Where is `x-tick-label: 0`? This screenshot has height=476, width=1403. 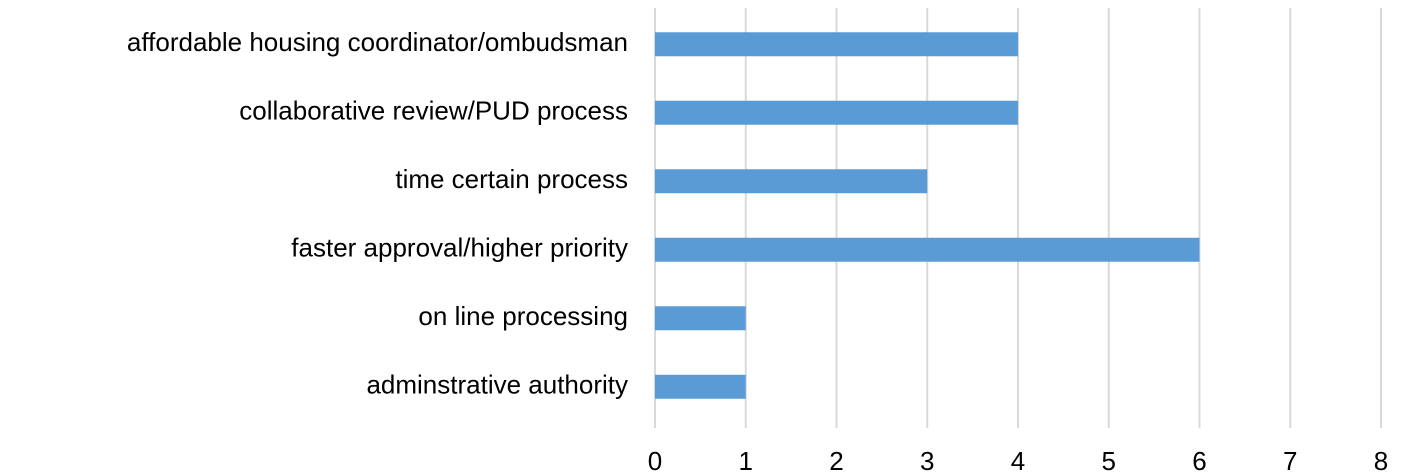
x-tick-label: 0 is located at coordinates (655, 461).